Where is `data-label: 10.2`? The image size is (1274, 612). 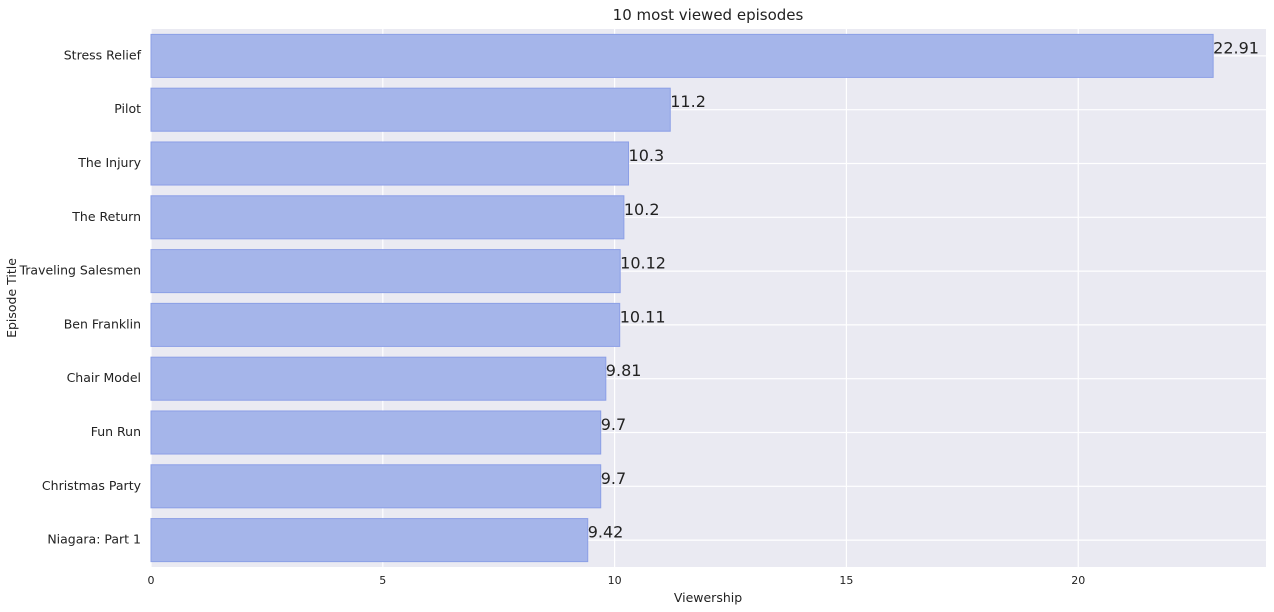 data-label: 10.2 is located at coordinates (642, 209).